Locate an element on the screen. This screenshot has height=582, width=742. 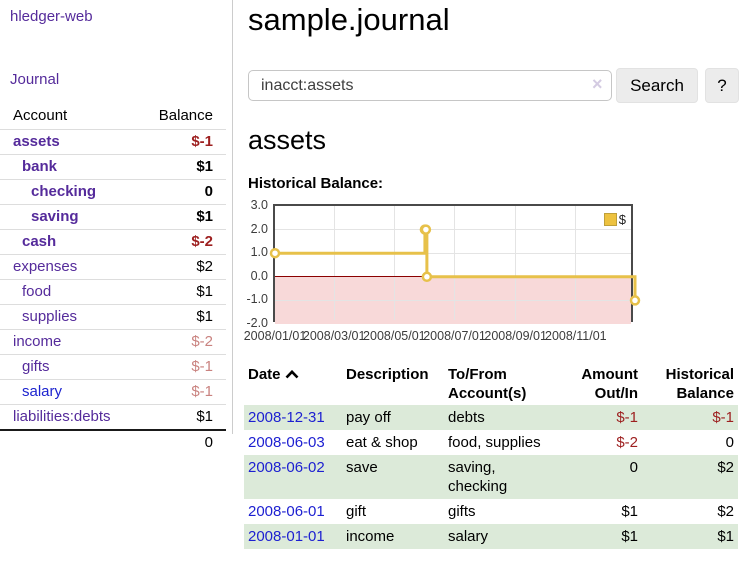
sidebar-account-link: income is located at coordinates (37, 341).